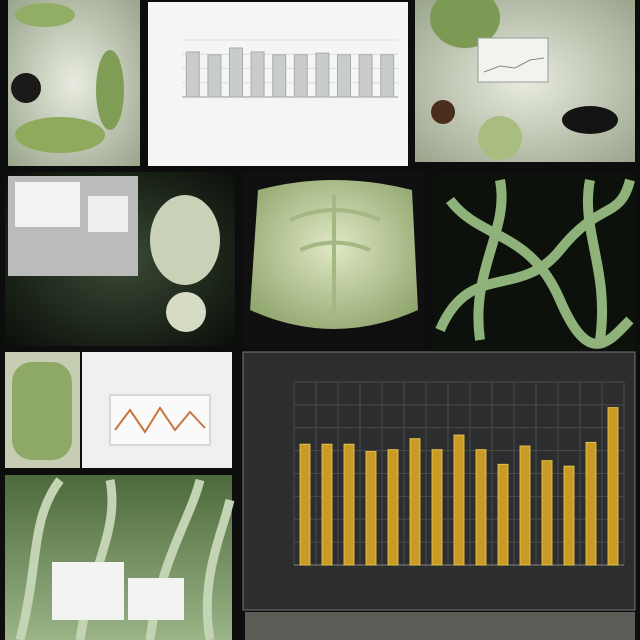  I want to click on mushroom, so click(185, 240).